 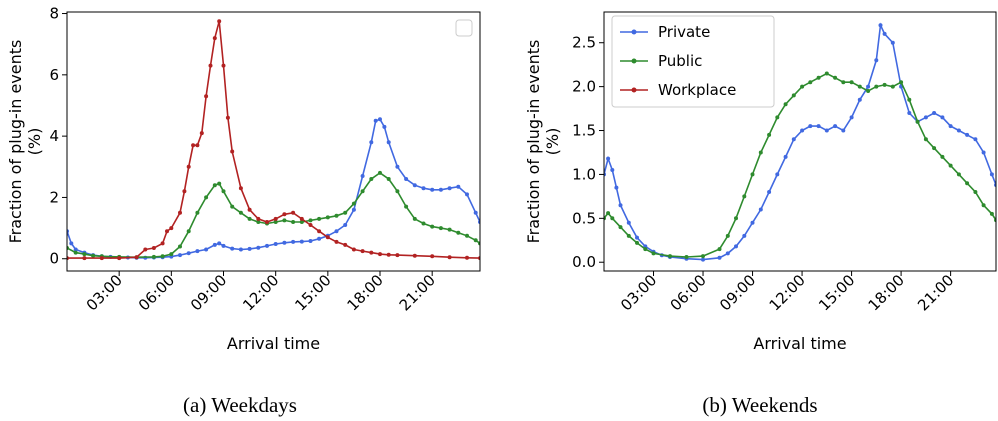 What do you see at coordinates (240, 405) in the screenshot?
I see `caption-weekdays: (a) Weekdays` at bounding box center [240, 405].